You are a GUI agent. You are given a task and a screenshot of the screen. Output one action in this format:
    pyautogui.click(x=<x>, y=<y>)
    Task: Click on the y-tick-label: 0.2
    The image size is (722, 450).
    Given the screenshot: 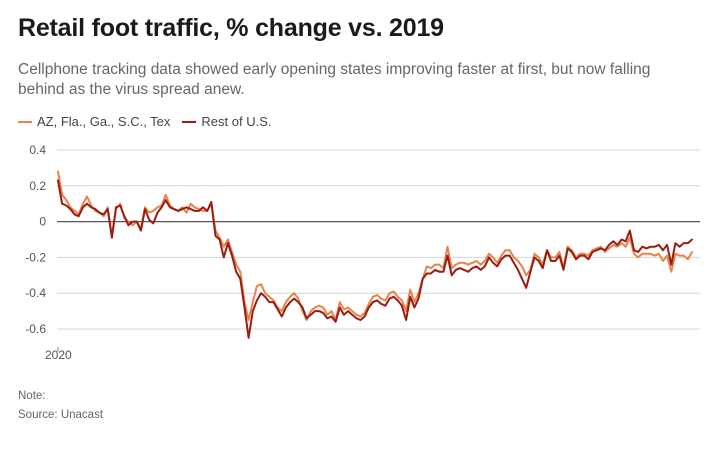 What is the action you would take?
    pyautogui.click(x=37, y=186)
    